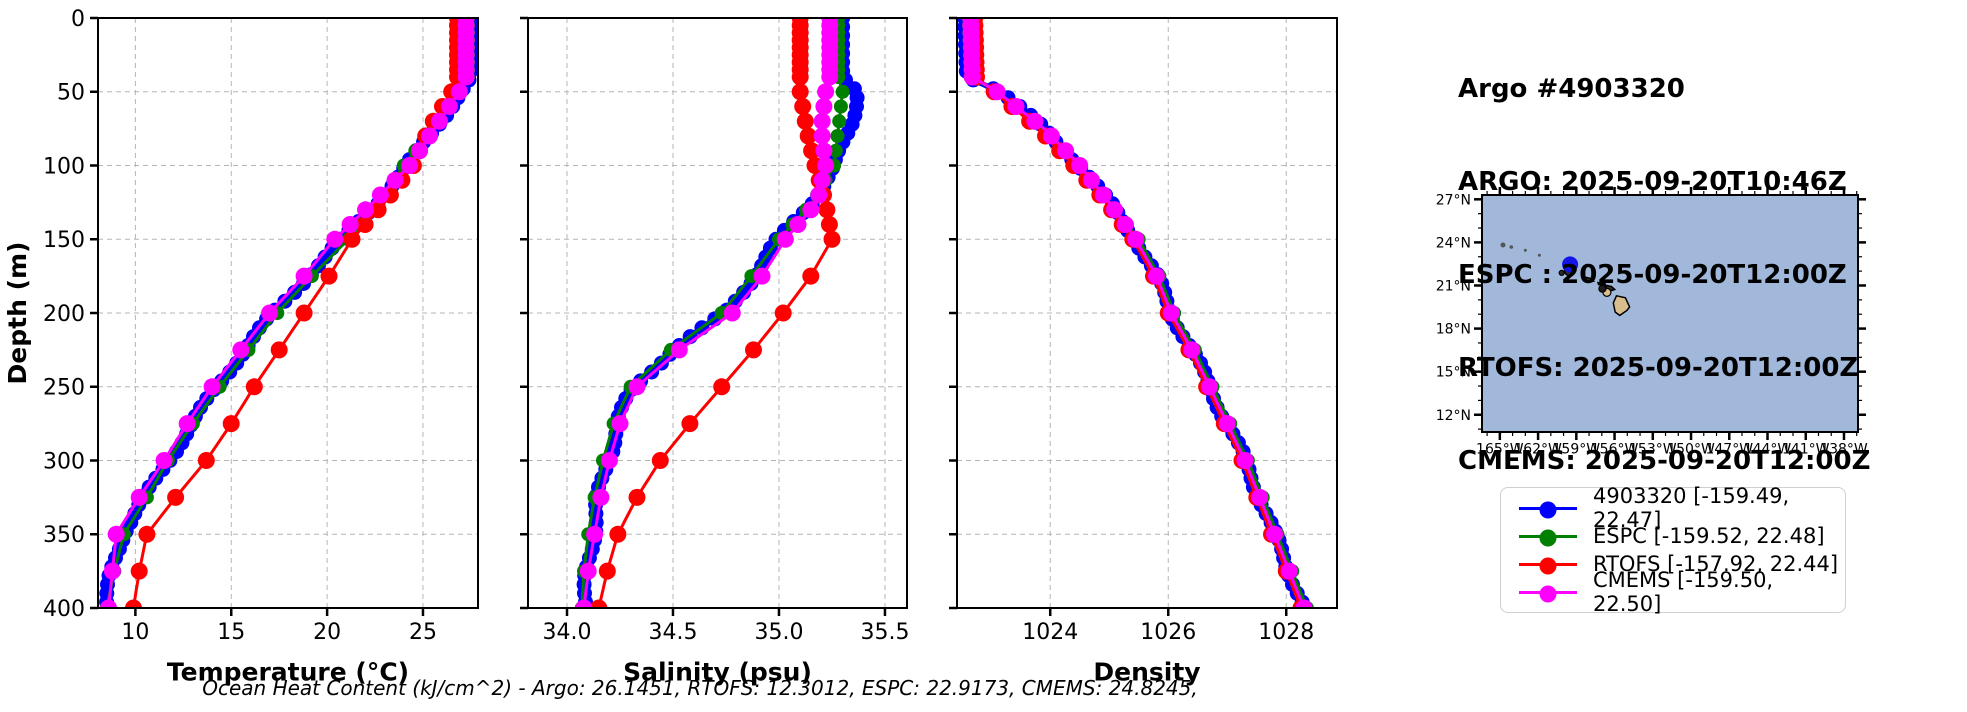 Image resolution: width=1967 pixels, height=712 pixels. What do you see at coordinates (78, 19) in the screenshot?
I see `svg-text: 0` at bounding box center [78, 19].